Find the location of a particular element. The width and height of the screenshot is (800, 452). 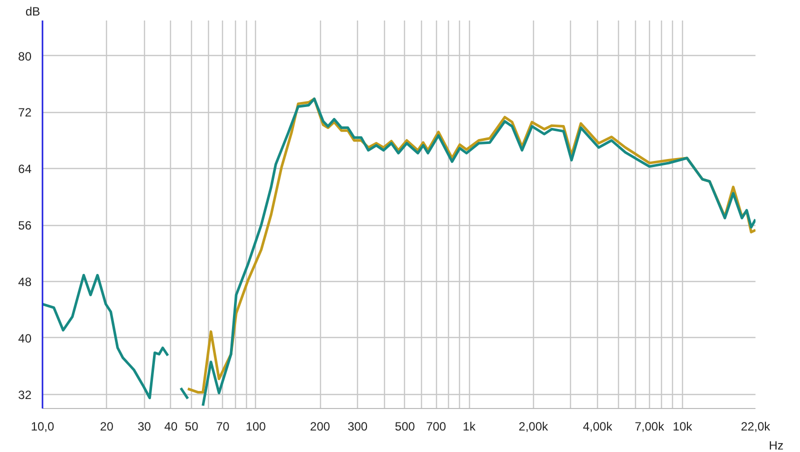

x-tick-label: 4,00k is located at coordinates (598, 427).